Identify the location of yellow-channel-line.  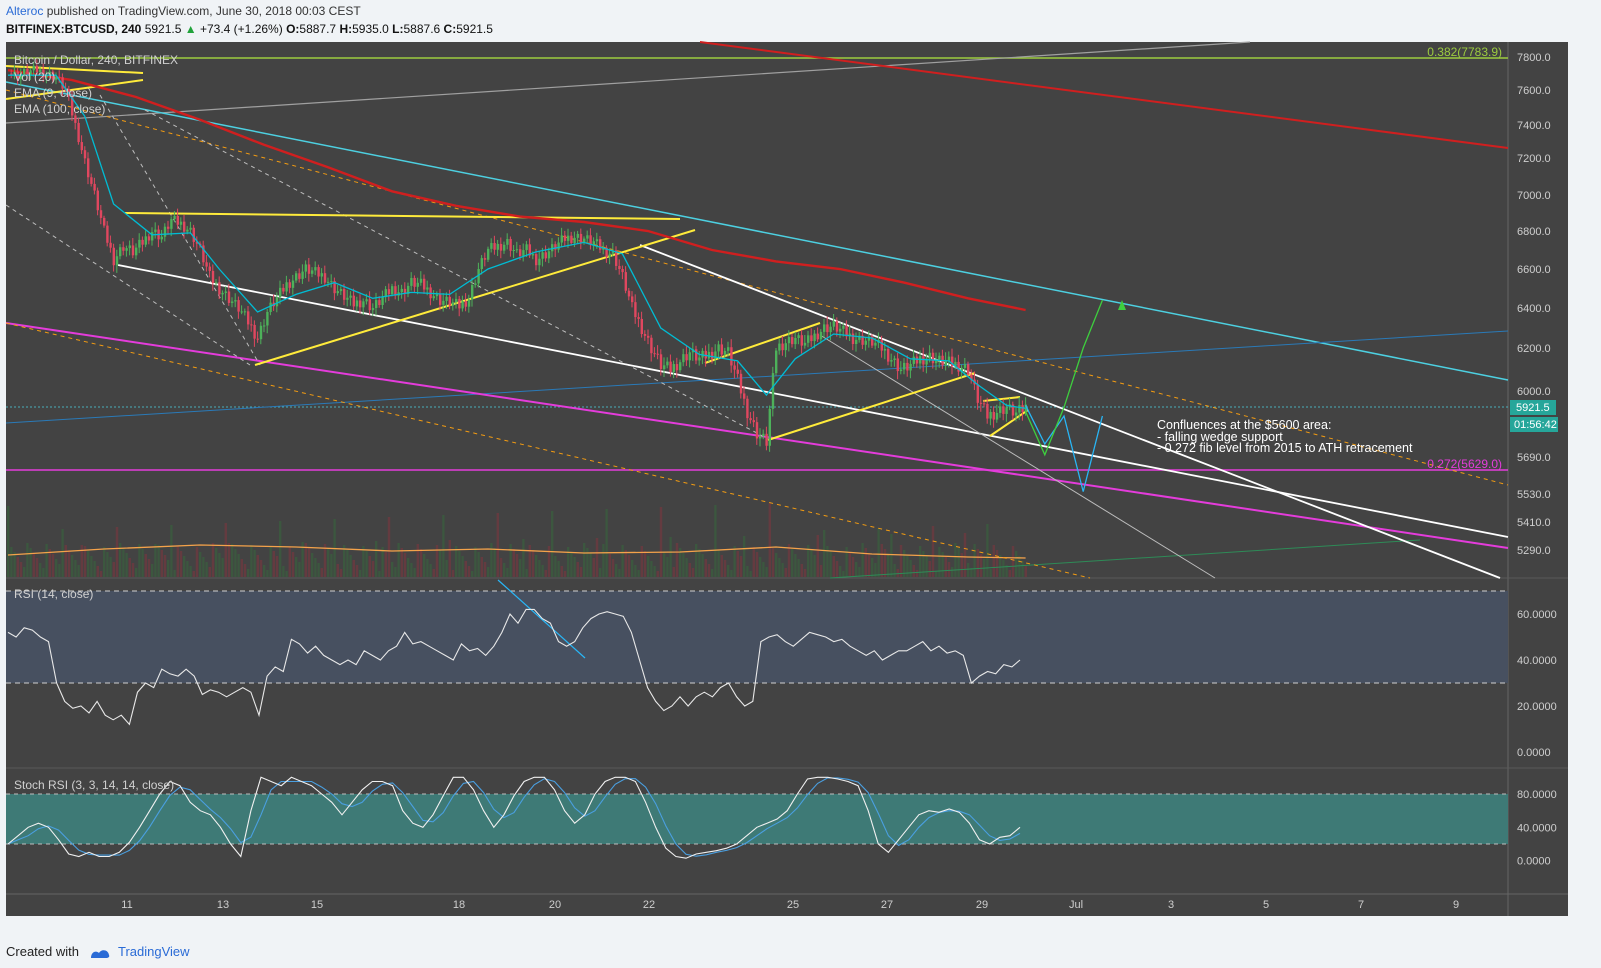
(475, 297).